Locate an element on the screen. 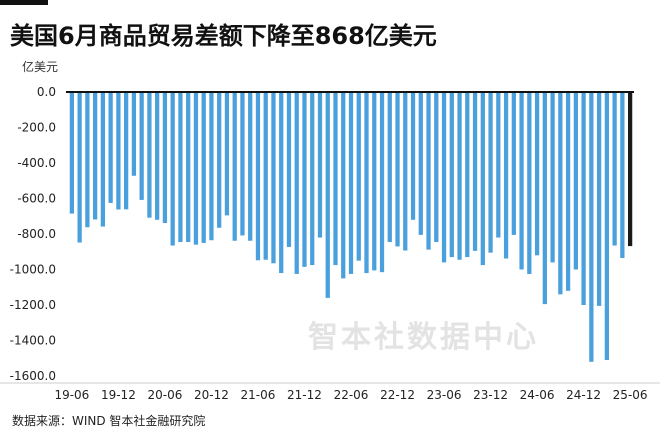 Image resolution: width=660 pixels, height=434 pixels. x-tick-label: 19-12 is located at coordinates (118, 395).